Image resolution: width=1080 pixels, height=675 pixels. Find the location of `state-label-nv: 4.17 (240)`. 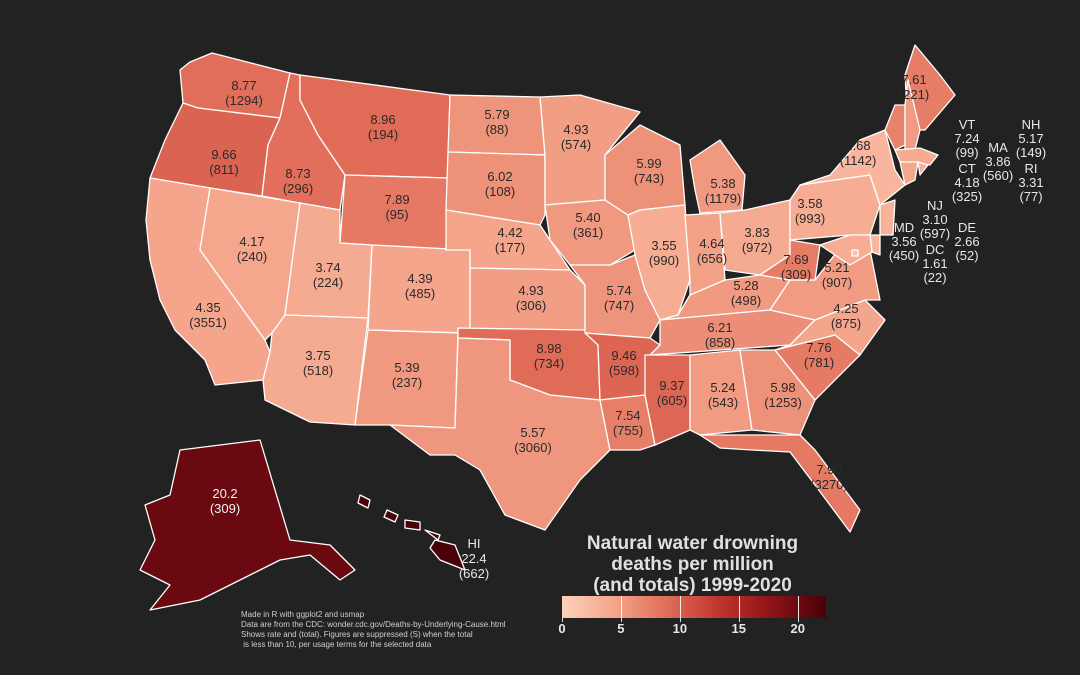

state-label-nv: 4.17 (240) is located at coordinates (252, 249).